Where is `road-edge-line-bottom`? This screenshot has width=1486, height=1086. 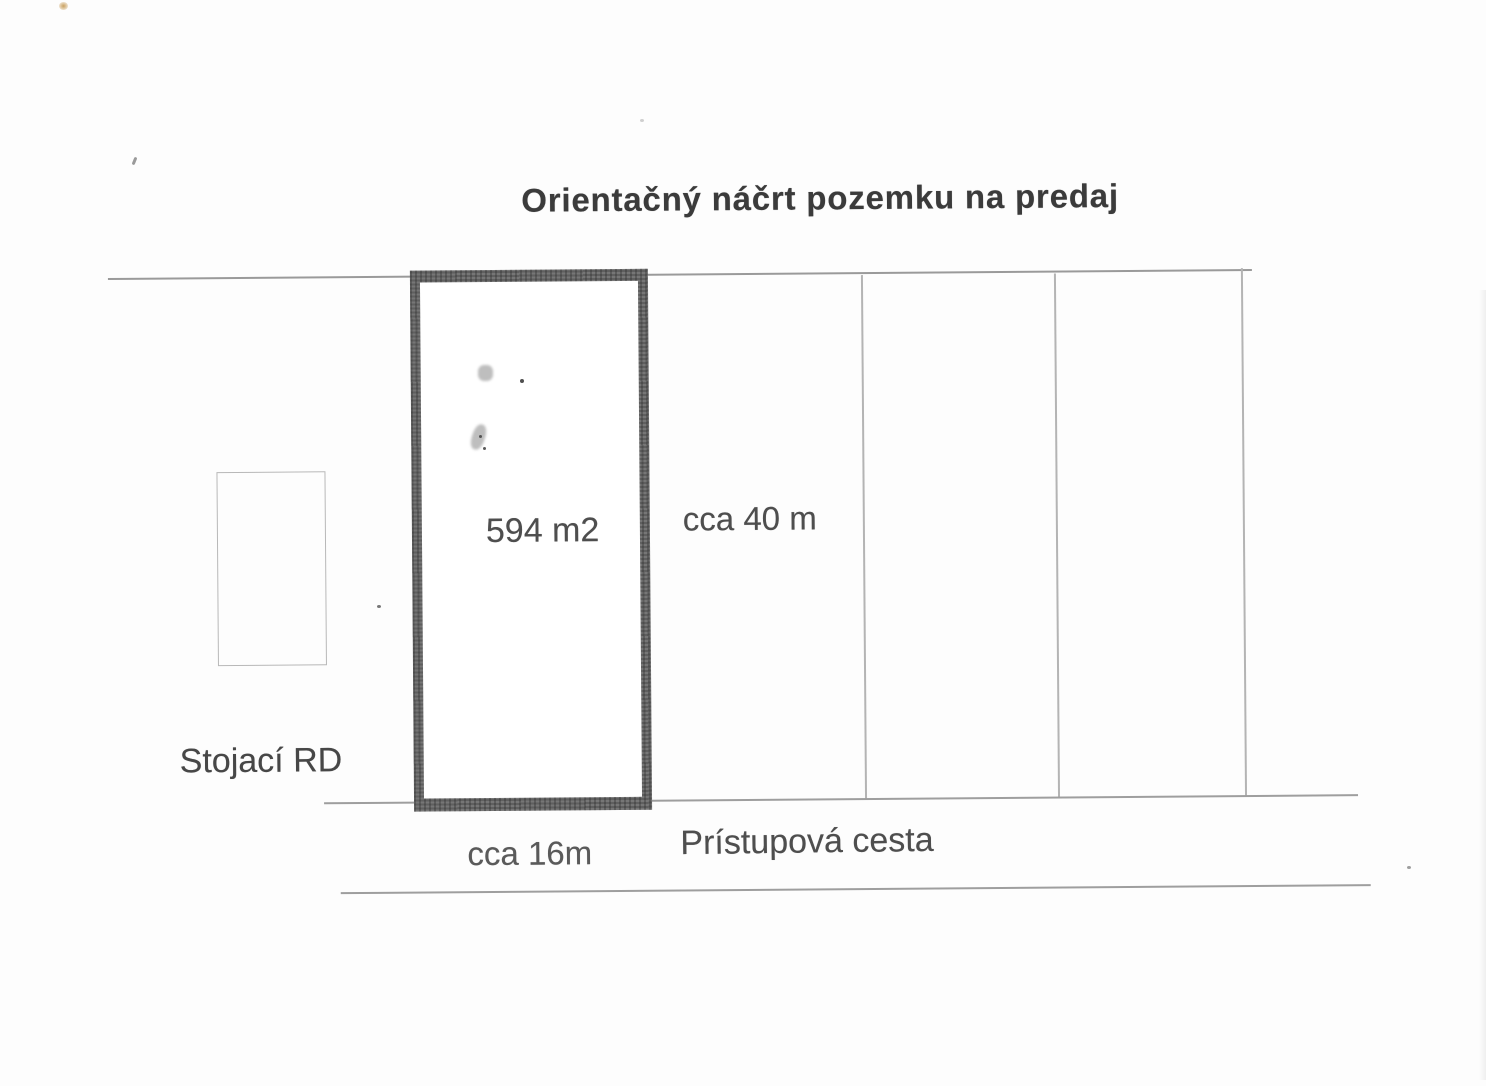
road-edge-line-bottom is located at coordinates (855, 889).